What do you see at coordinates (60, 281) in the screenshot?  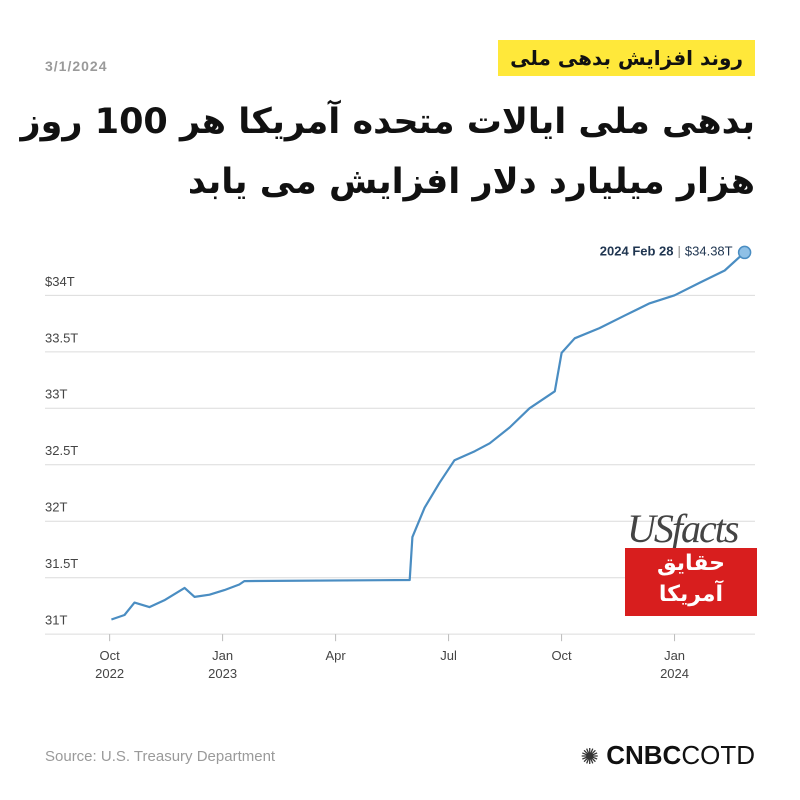 I see `y-tick-label: $34T` at bounding box center [60, 281].